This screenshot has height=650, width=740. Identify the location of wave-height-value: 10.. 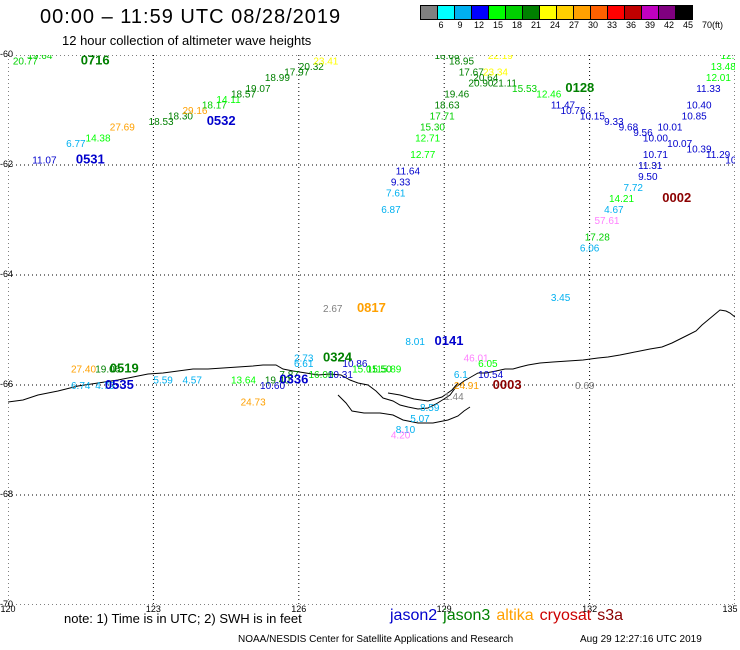
(730, 161).